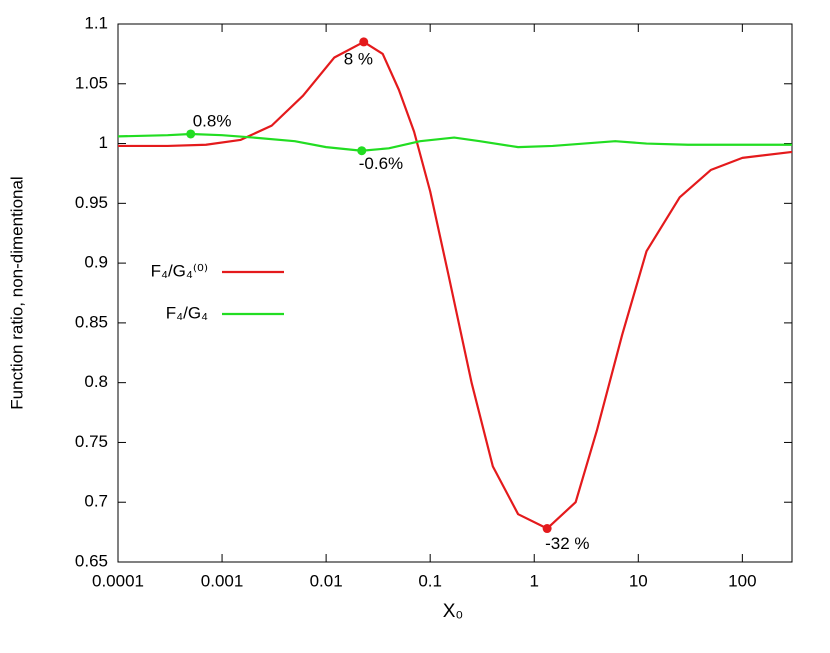 The width and height of the screenshot is (830, 653). What do you see at coordinates (430, 580) in the screenshot?
I see `x-tick-label: 0.1` at bounding box center [430, 580].